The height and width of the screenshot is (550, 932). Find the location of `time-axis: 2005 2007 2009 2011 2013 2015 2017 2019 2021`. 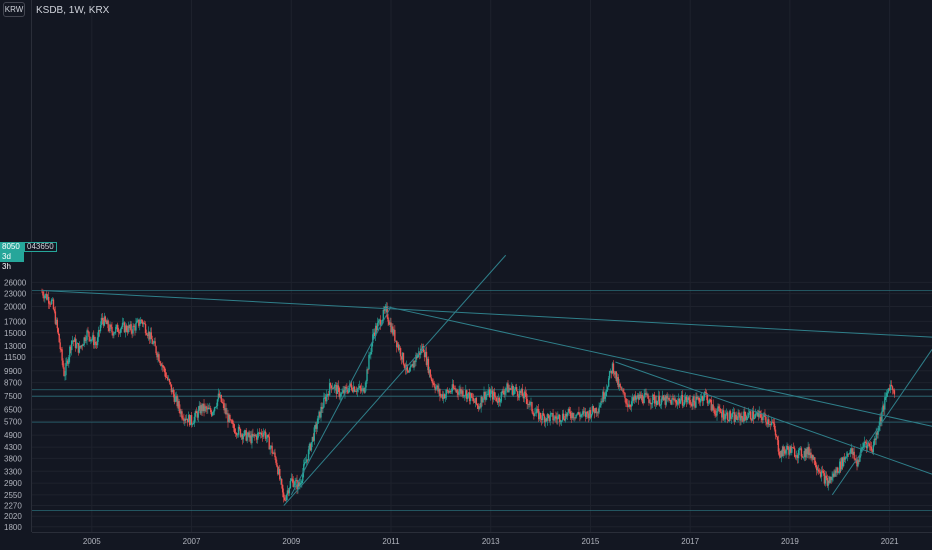

time-axis: 2005 2007 2009 2011 2013 2015 2017 2019 2021 is located at coordinates (482, 539).